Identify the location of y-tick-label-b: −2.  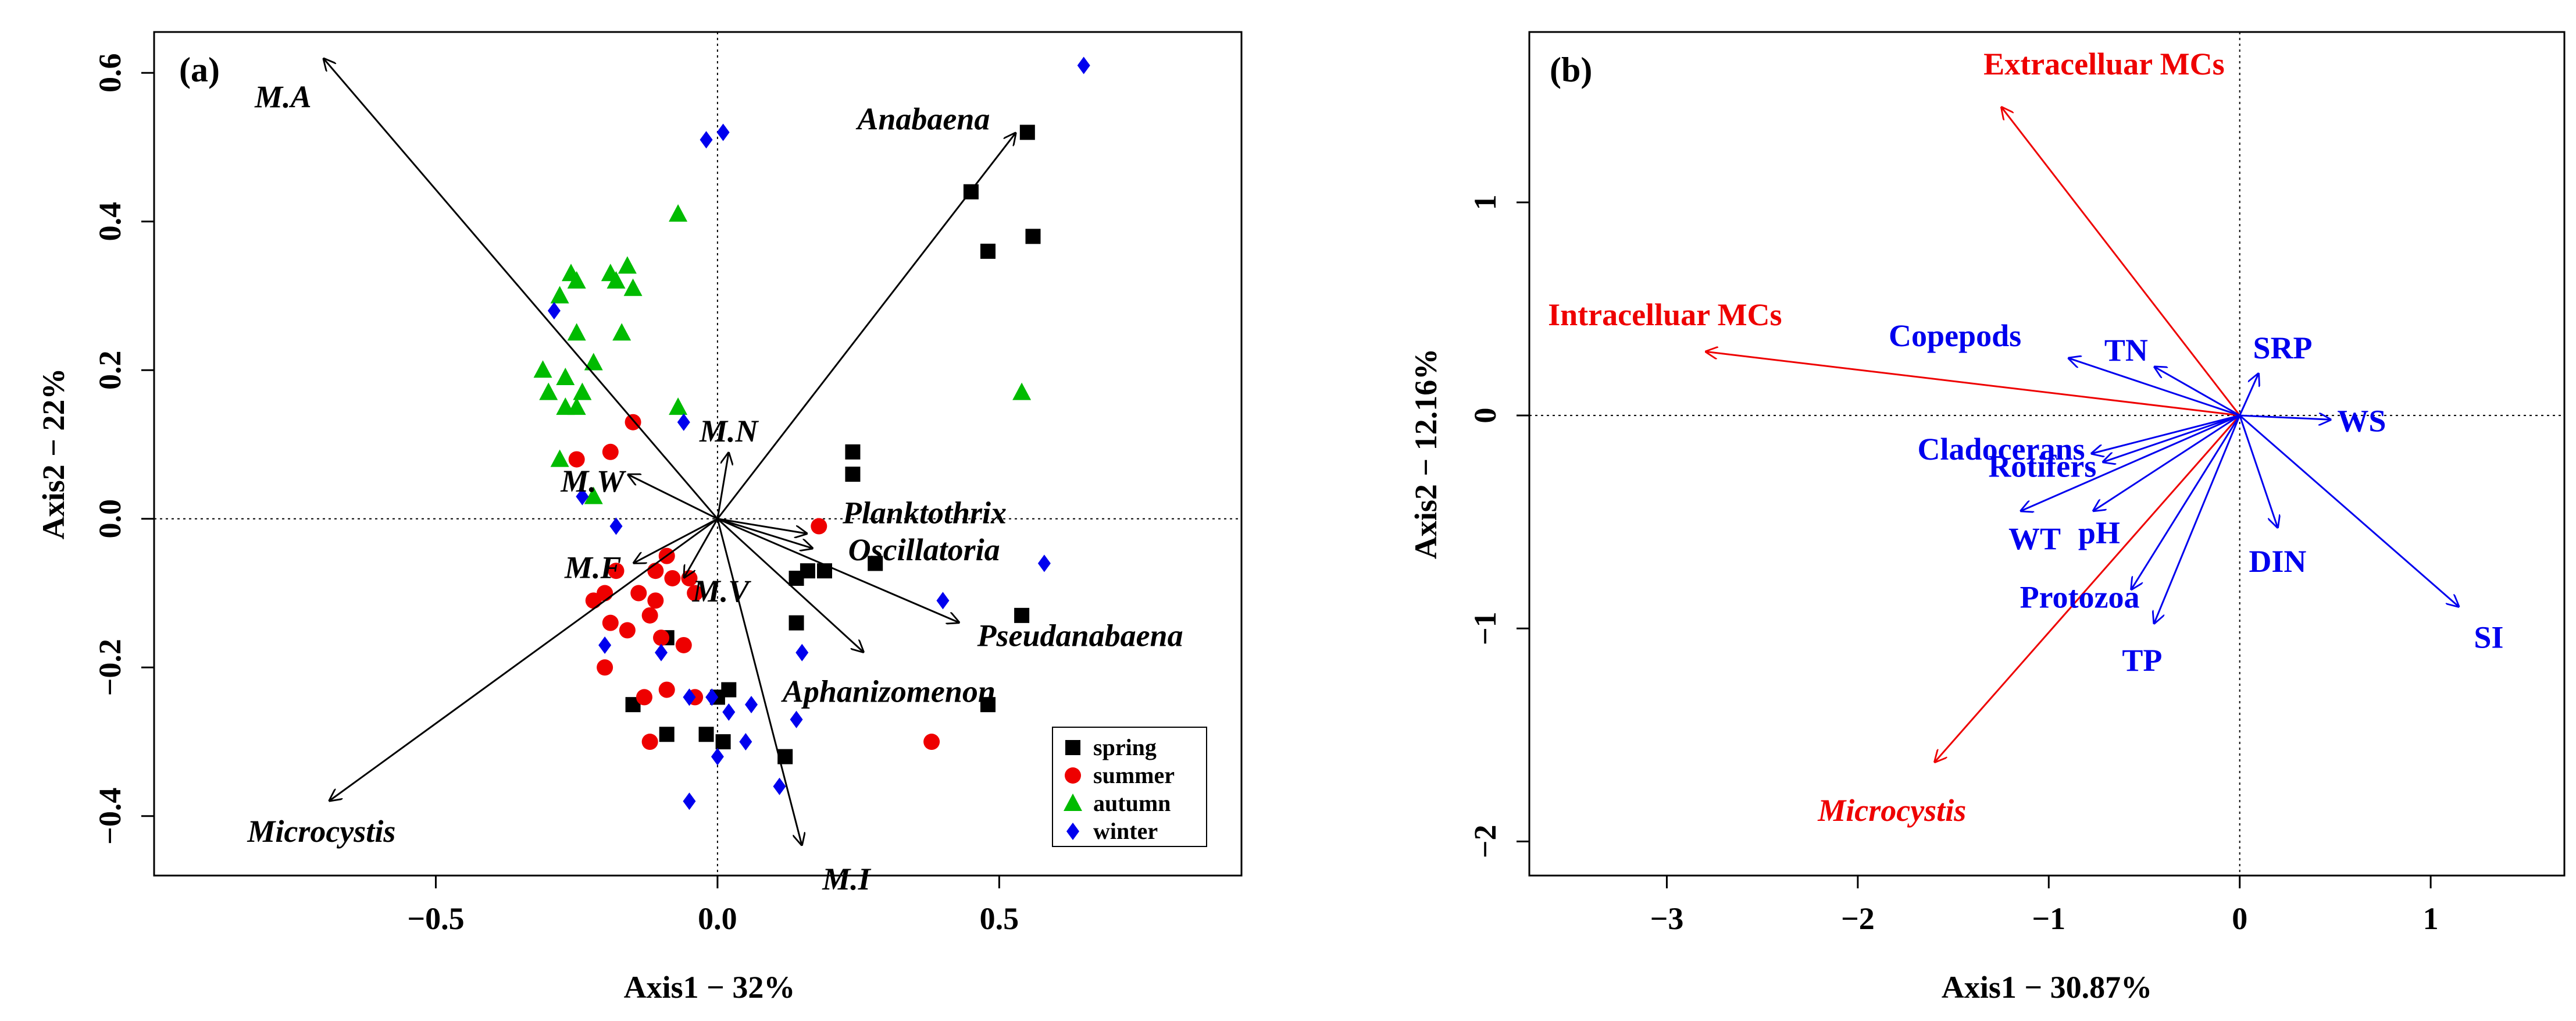
(1486, 842).